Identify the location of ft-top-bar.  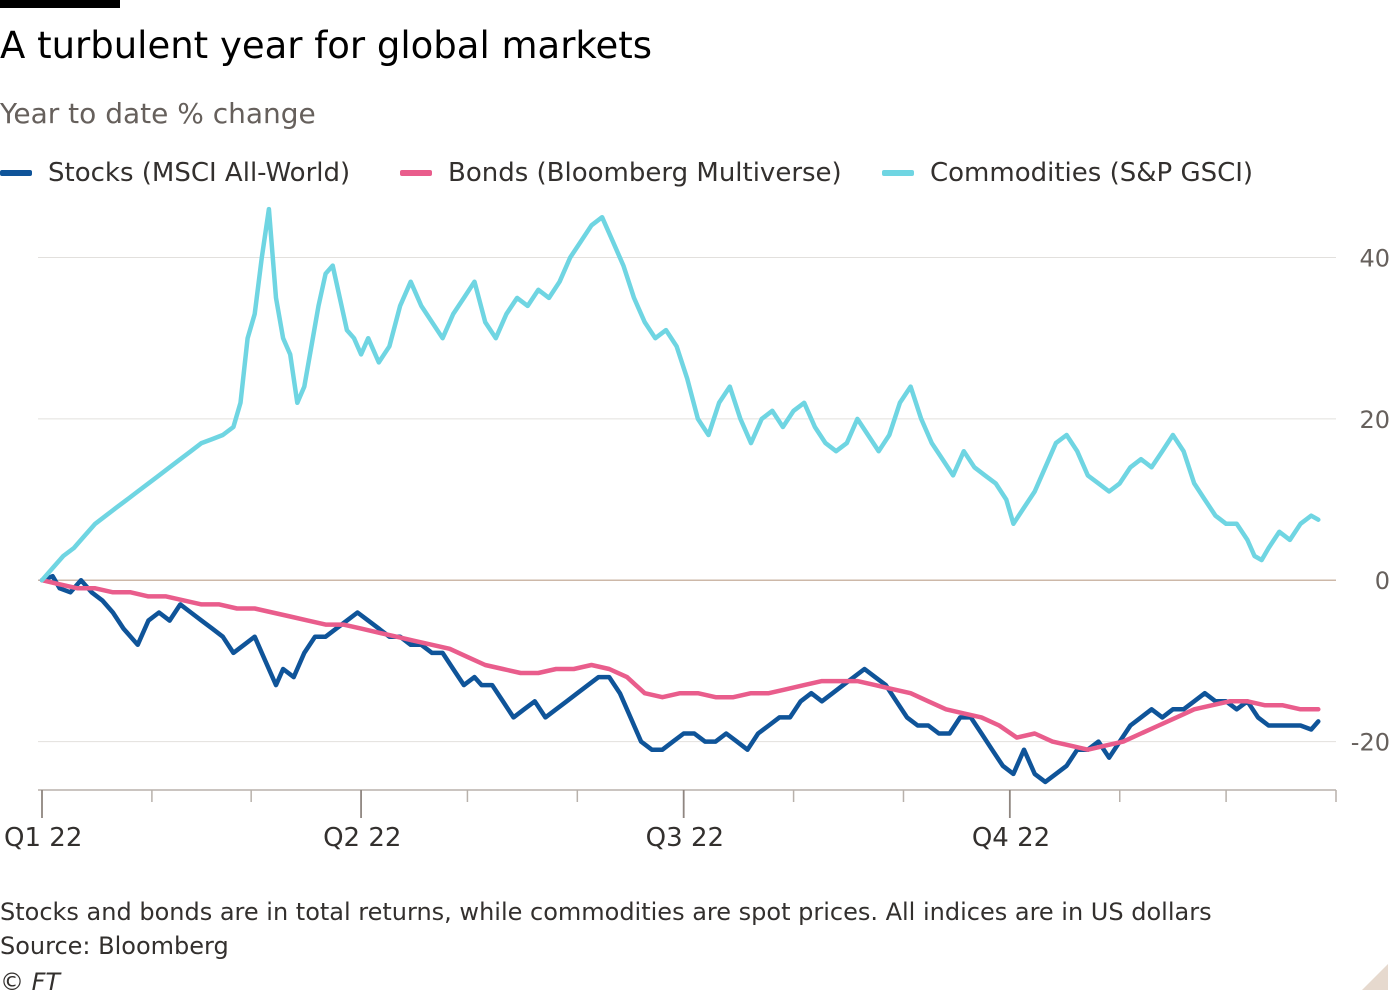
(60, 4).